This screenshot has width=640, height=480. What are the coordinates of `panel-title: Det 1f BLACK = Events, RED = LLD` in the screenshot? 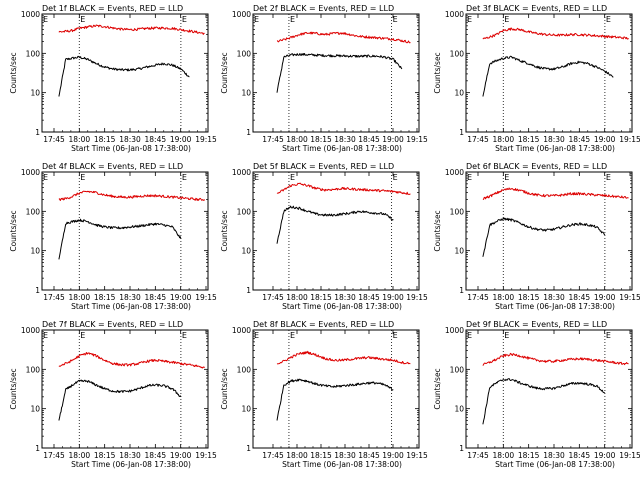 It's located at (112, 8).